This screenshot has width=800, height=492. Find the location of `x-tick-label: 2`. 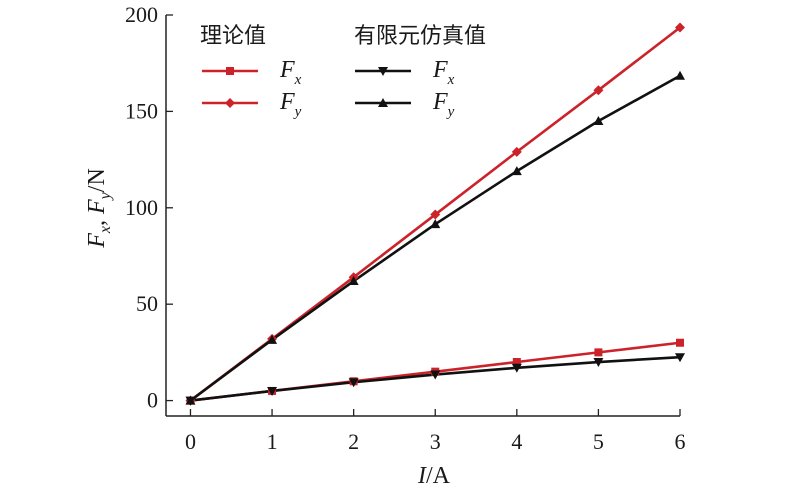

x-tick-label: 2 is located at coordinates (353, 441).